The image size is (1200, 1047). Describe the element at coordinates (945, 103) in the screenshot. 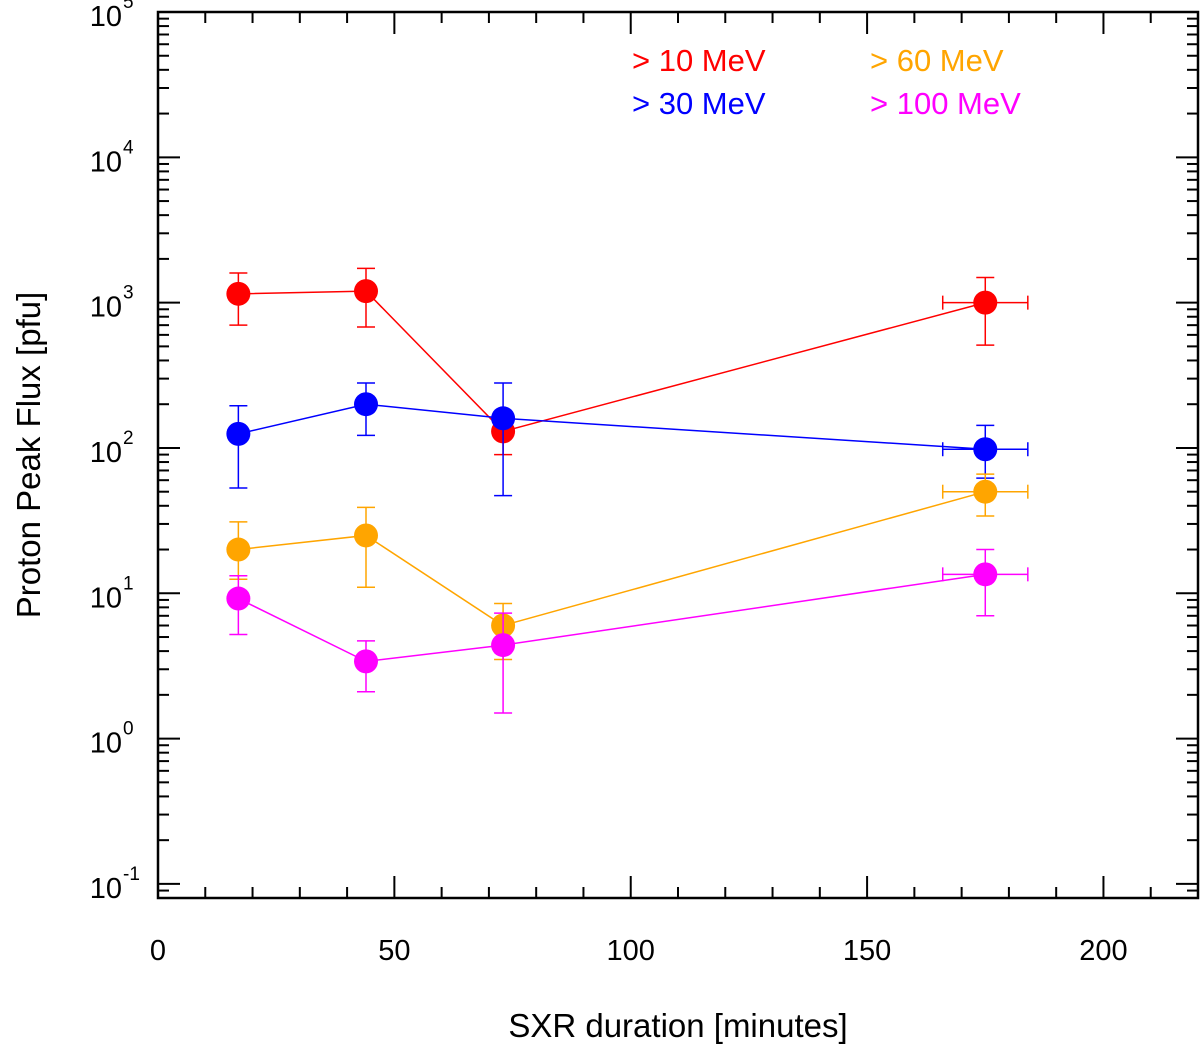

I see `legend-entry: > 100 MeV` at that location.